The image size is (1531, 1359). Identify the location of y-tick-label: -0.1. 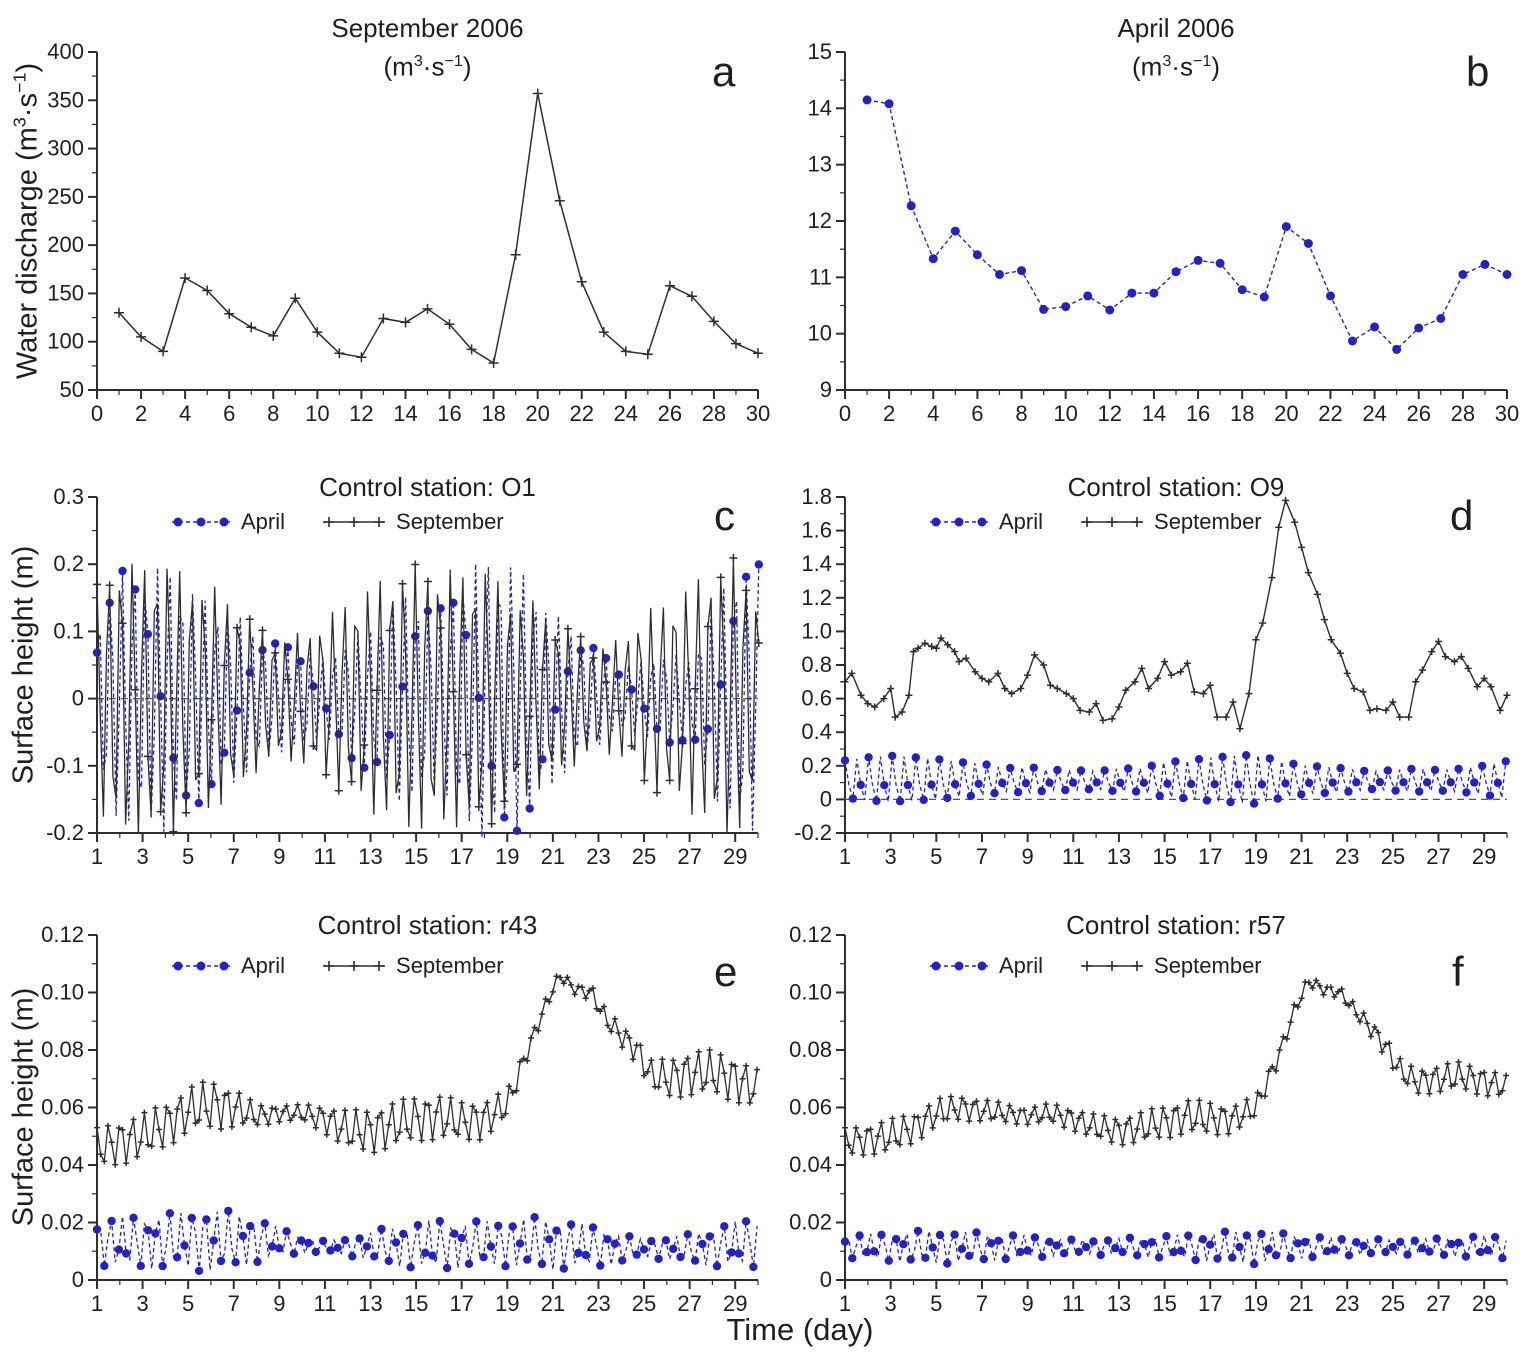
(65, 765).